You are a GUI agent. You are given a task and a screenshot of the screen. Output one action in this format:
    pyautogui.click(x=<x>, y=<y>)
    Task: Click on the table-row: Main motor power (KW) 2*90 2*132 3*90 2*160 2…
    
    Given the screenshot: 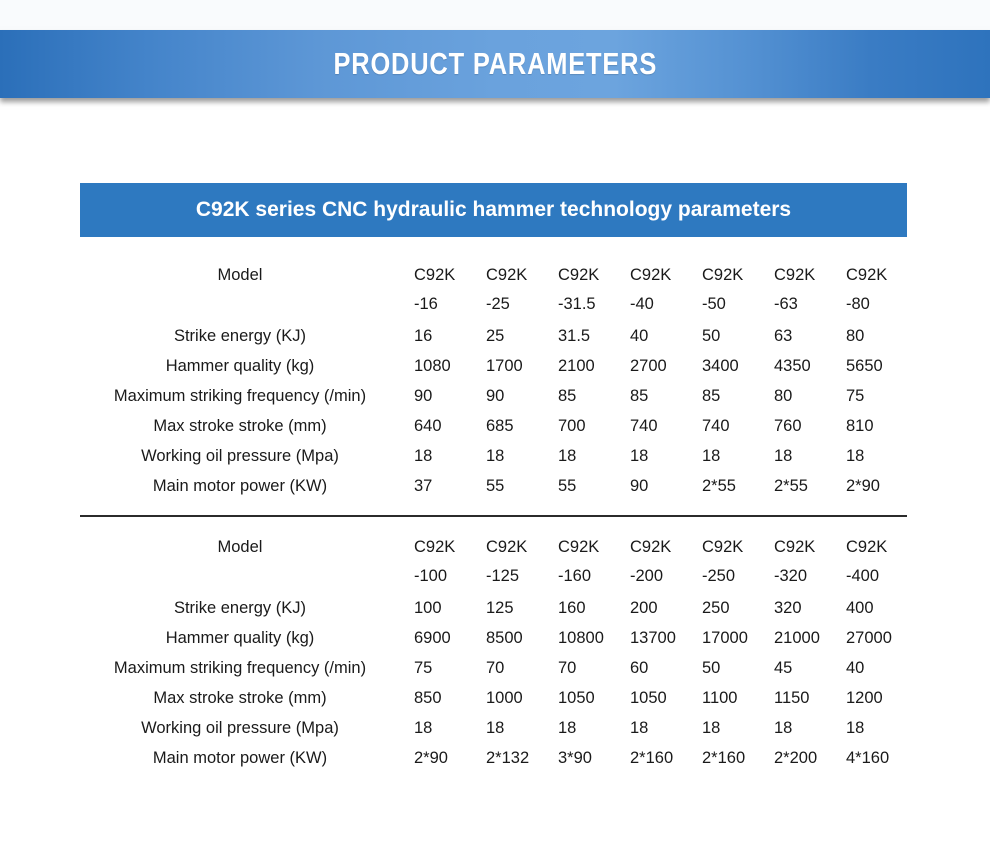 What is the action you would take?
    pyautogui.click(x=493, y=758)
    